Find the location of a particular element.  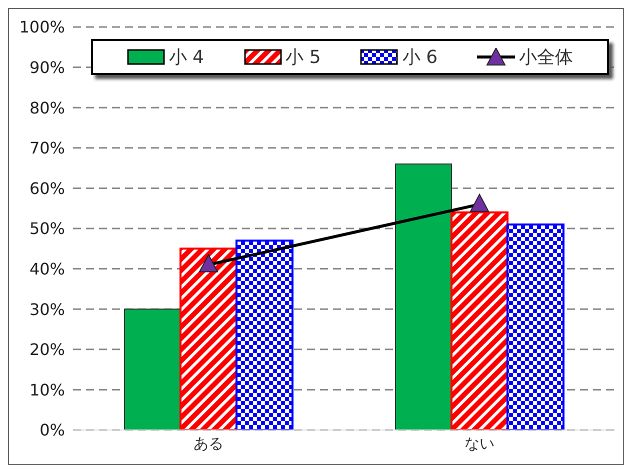

y-tick-label: 70% is located at coordinates (47, 148).